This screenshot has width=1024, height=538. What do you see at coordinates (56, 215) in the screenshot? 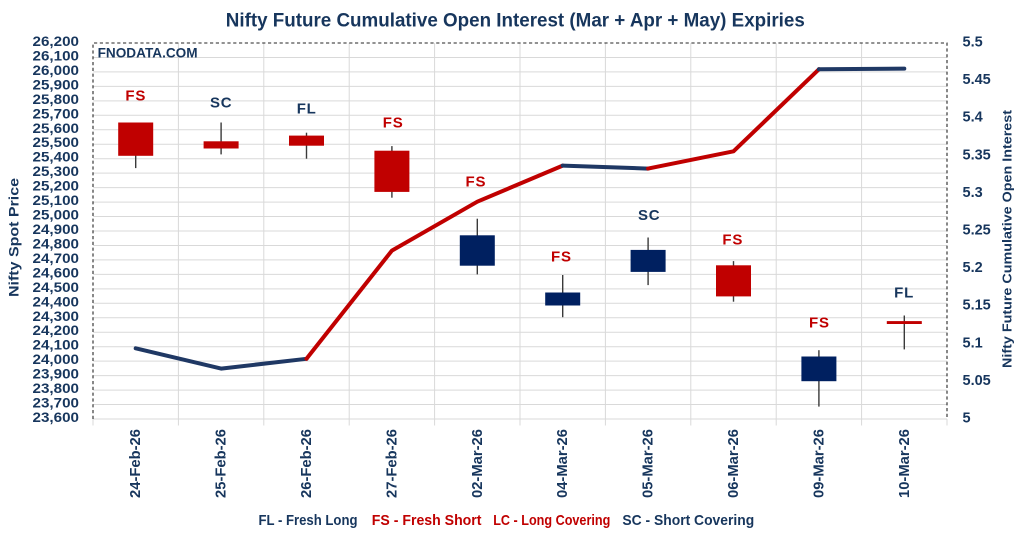
I see `svg-text: 25,000` at bounding box center [56, 215].